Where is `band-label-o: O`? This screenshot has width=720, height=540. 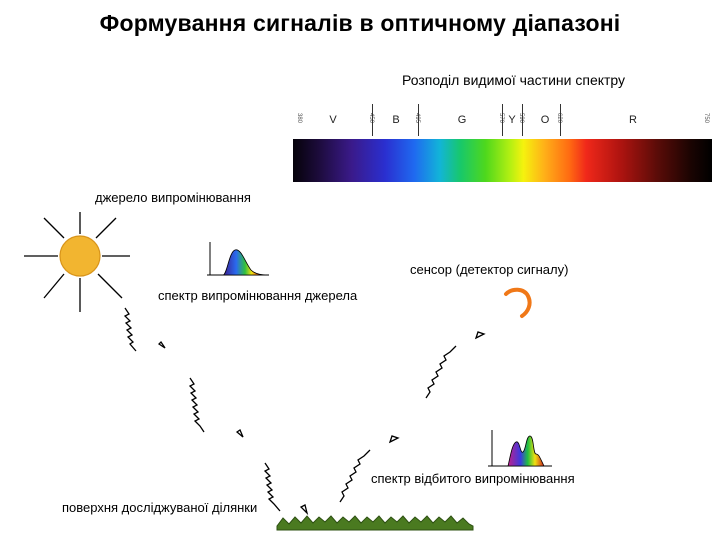
band-label-o: O is located at coordinates (545, 120).